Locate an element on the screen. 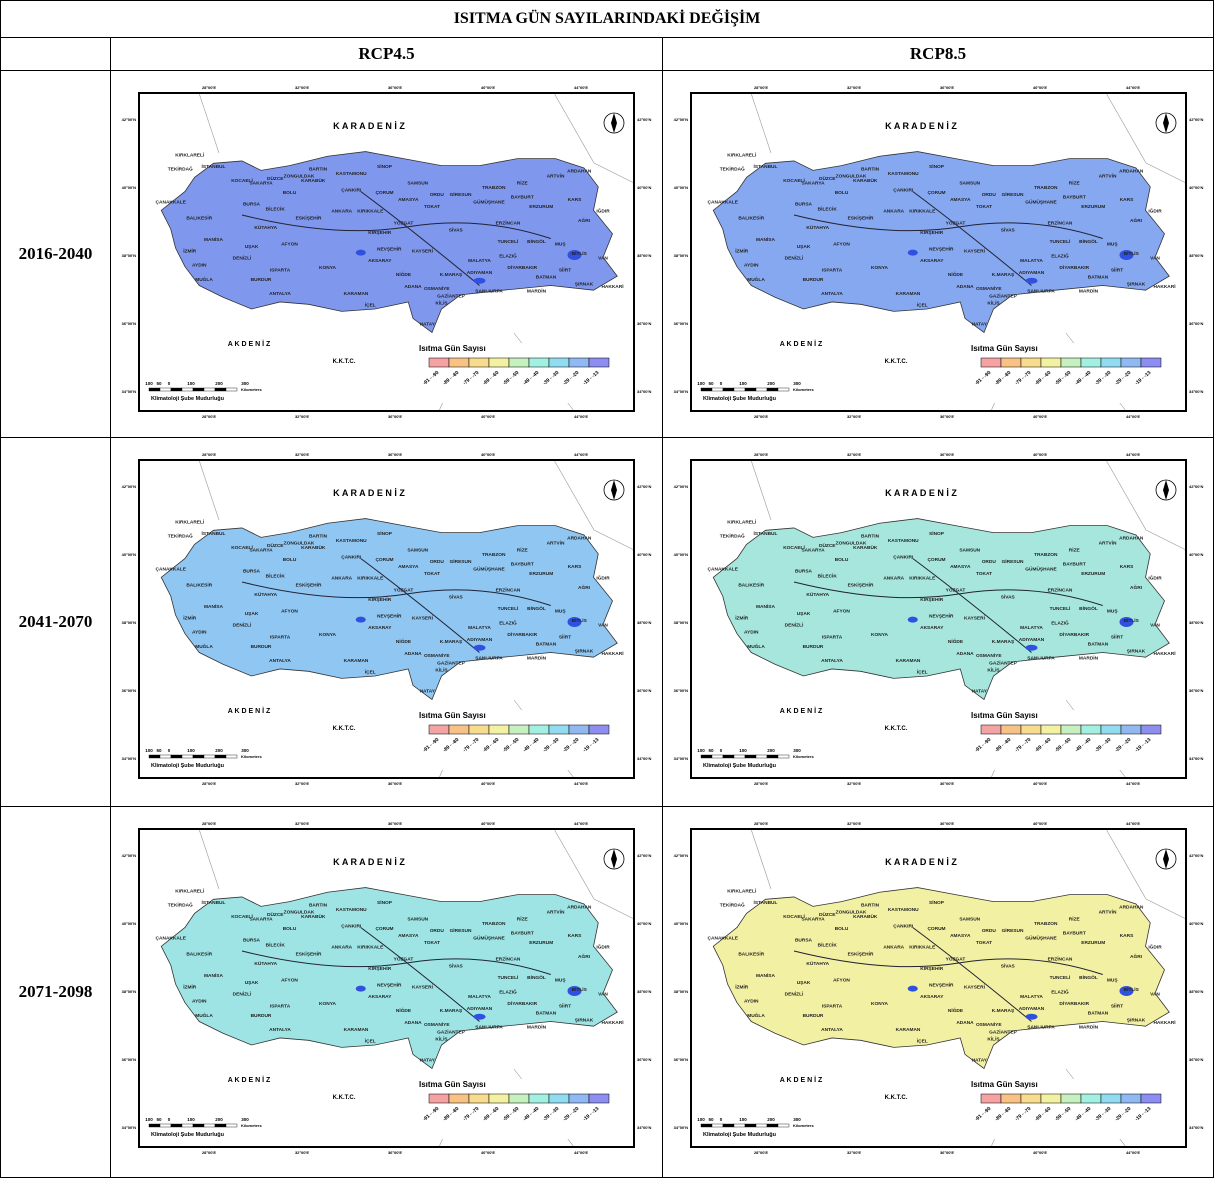 This screenshot has height=1178, width=1214. city-label: KONYA is located at coordinates (879, 268).